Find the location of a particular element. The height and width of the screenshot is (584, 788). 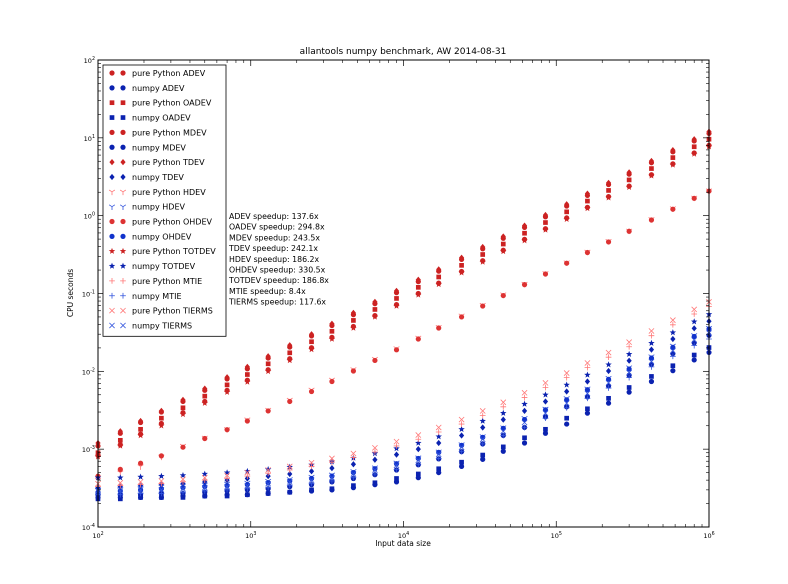

legend-entry: pure Python MTIE is located at coordinates (155, 281).